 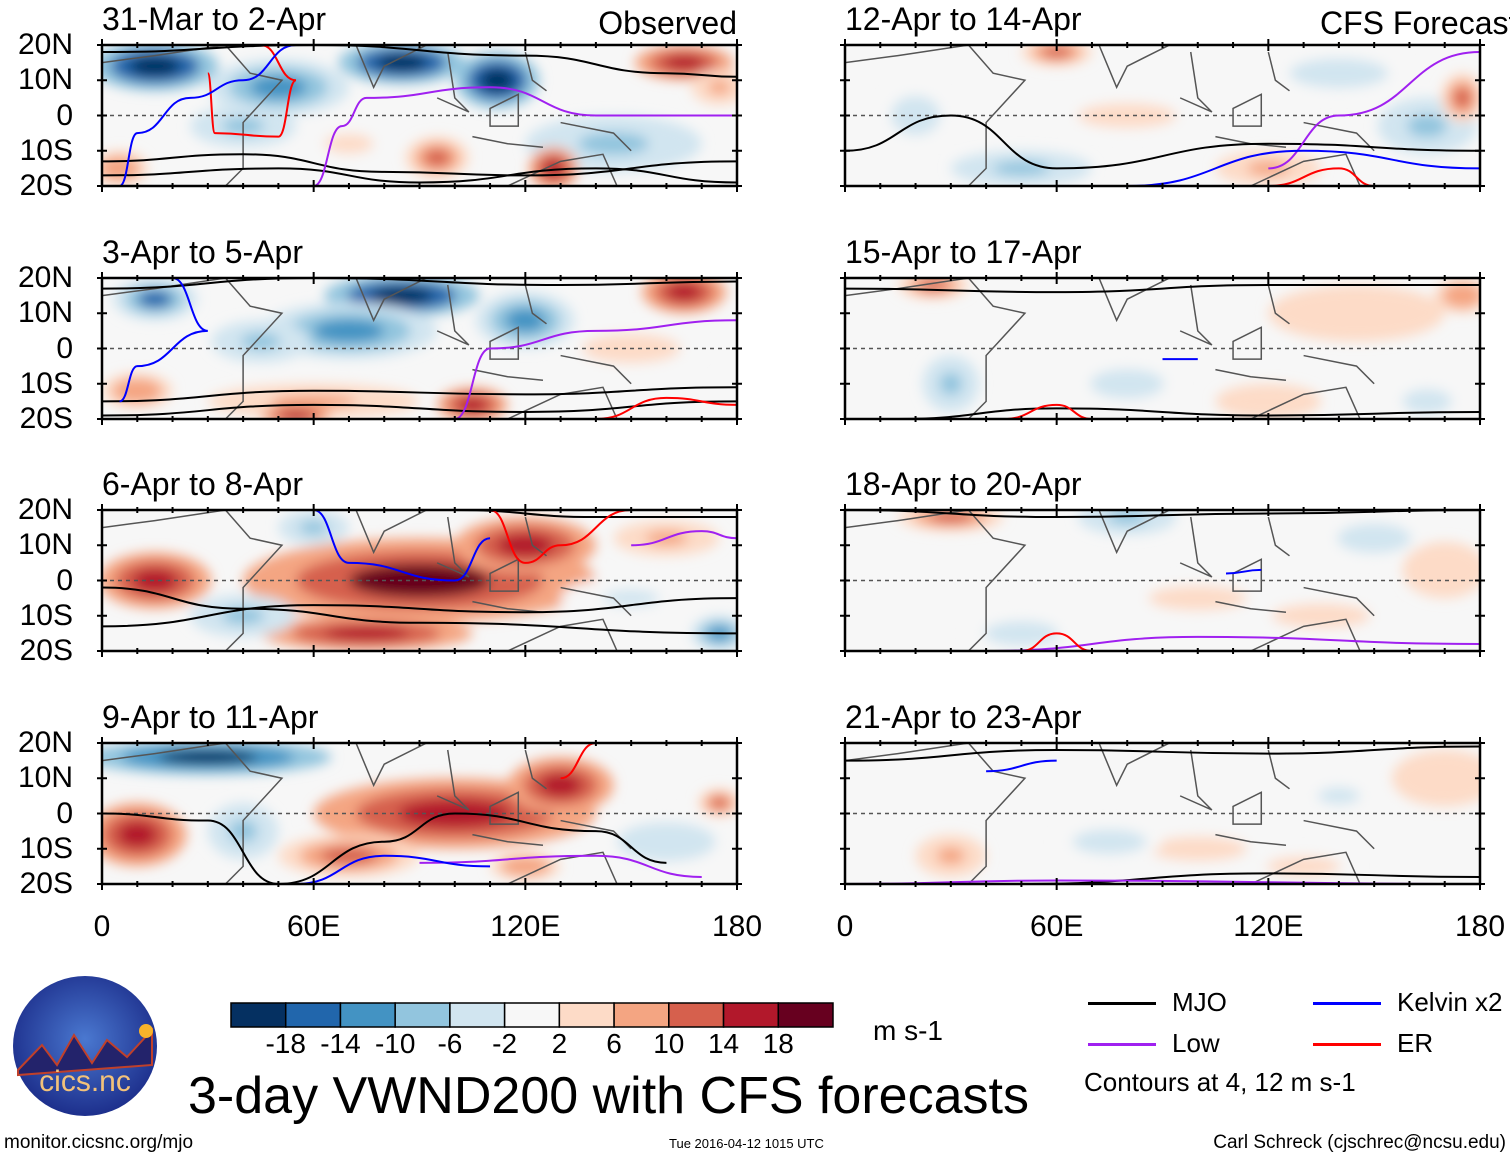 I want to click on panel-title: 3-Apr to 5-Apr, so click(x=202, y=252).